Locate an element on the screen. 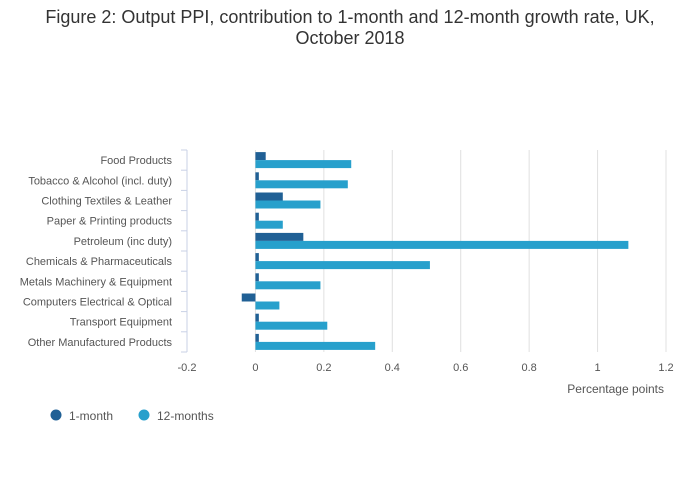  category-label: Petroleum (inc duty) is located at coordinates (123, 242).